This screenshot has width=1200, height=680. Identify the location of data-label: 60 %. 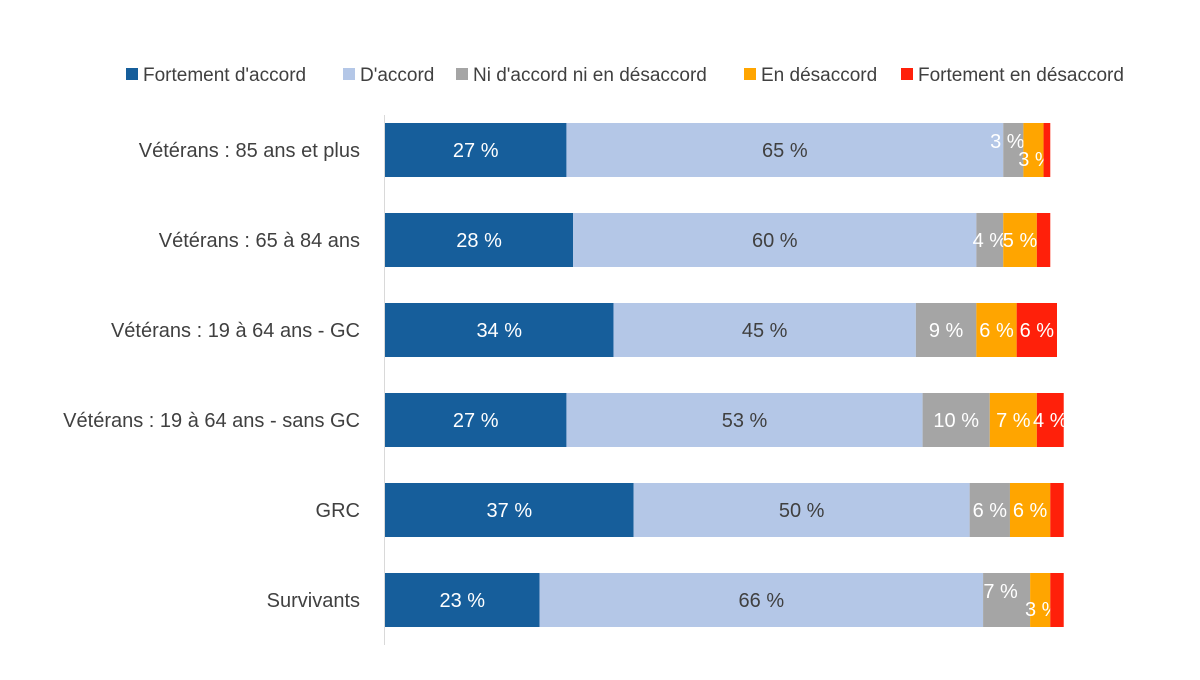
(775, 241).